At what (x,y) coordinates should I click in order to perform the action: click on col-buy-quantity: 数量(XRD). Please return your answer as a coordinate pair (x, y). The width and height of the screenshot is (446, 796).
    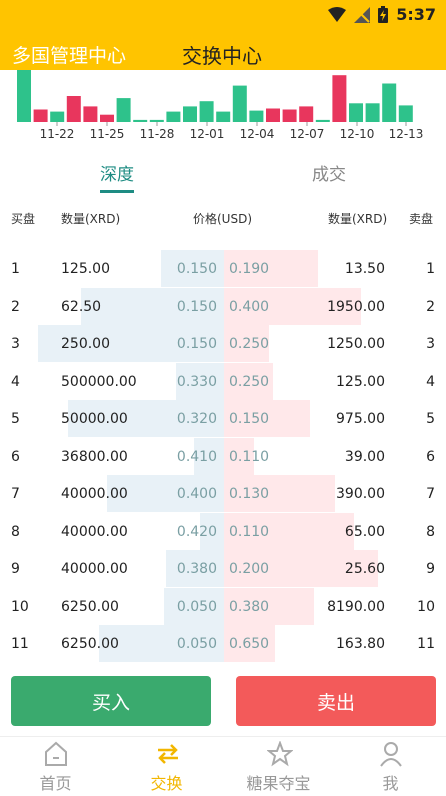
    Looking at the image, I should click on (91, 219).